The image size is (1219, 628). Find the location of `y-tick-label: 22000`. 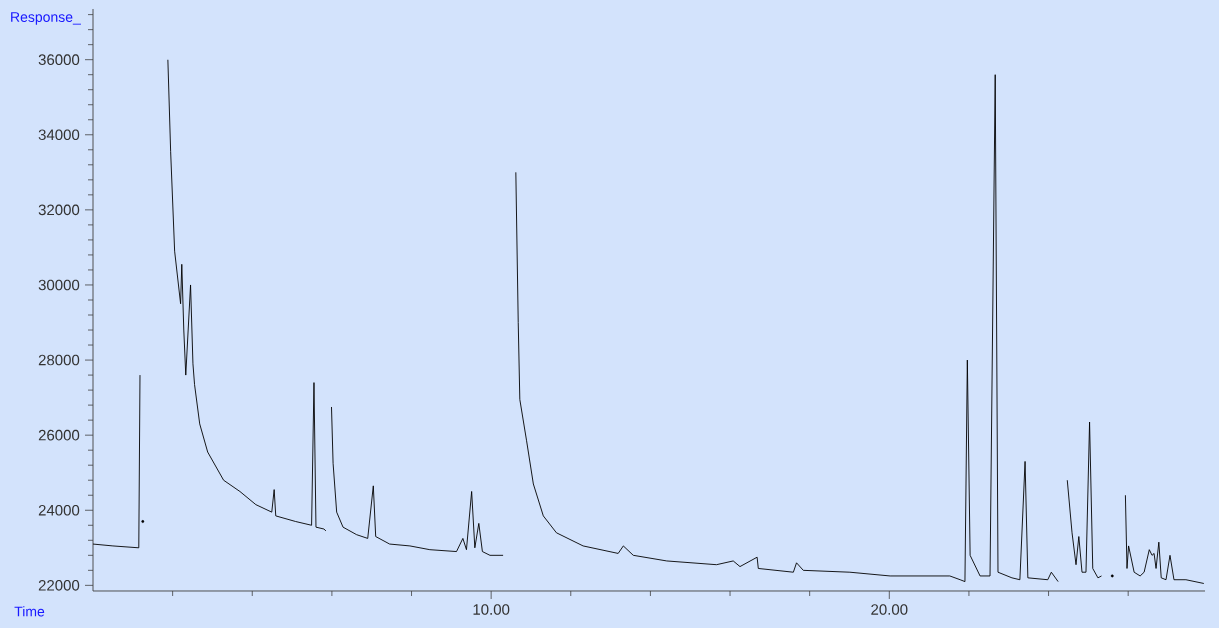

y-tick-label: 22000 is located at coordinates (59, 585).